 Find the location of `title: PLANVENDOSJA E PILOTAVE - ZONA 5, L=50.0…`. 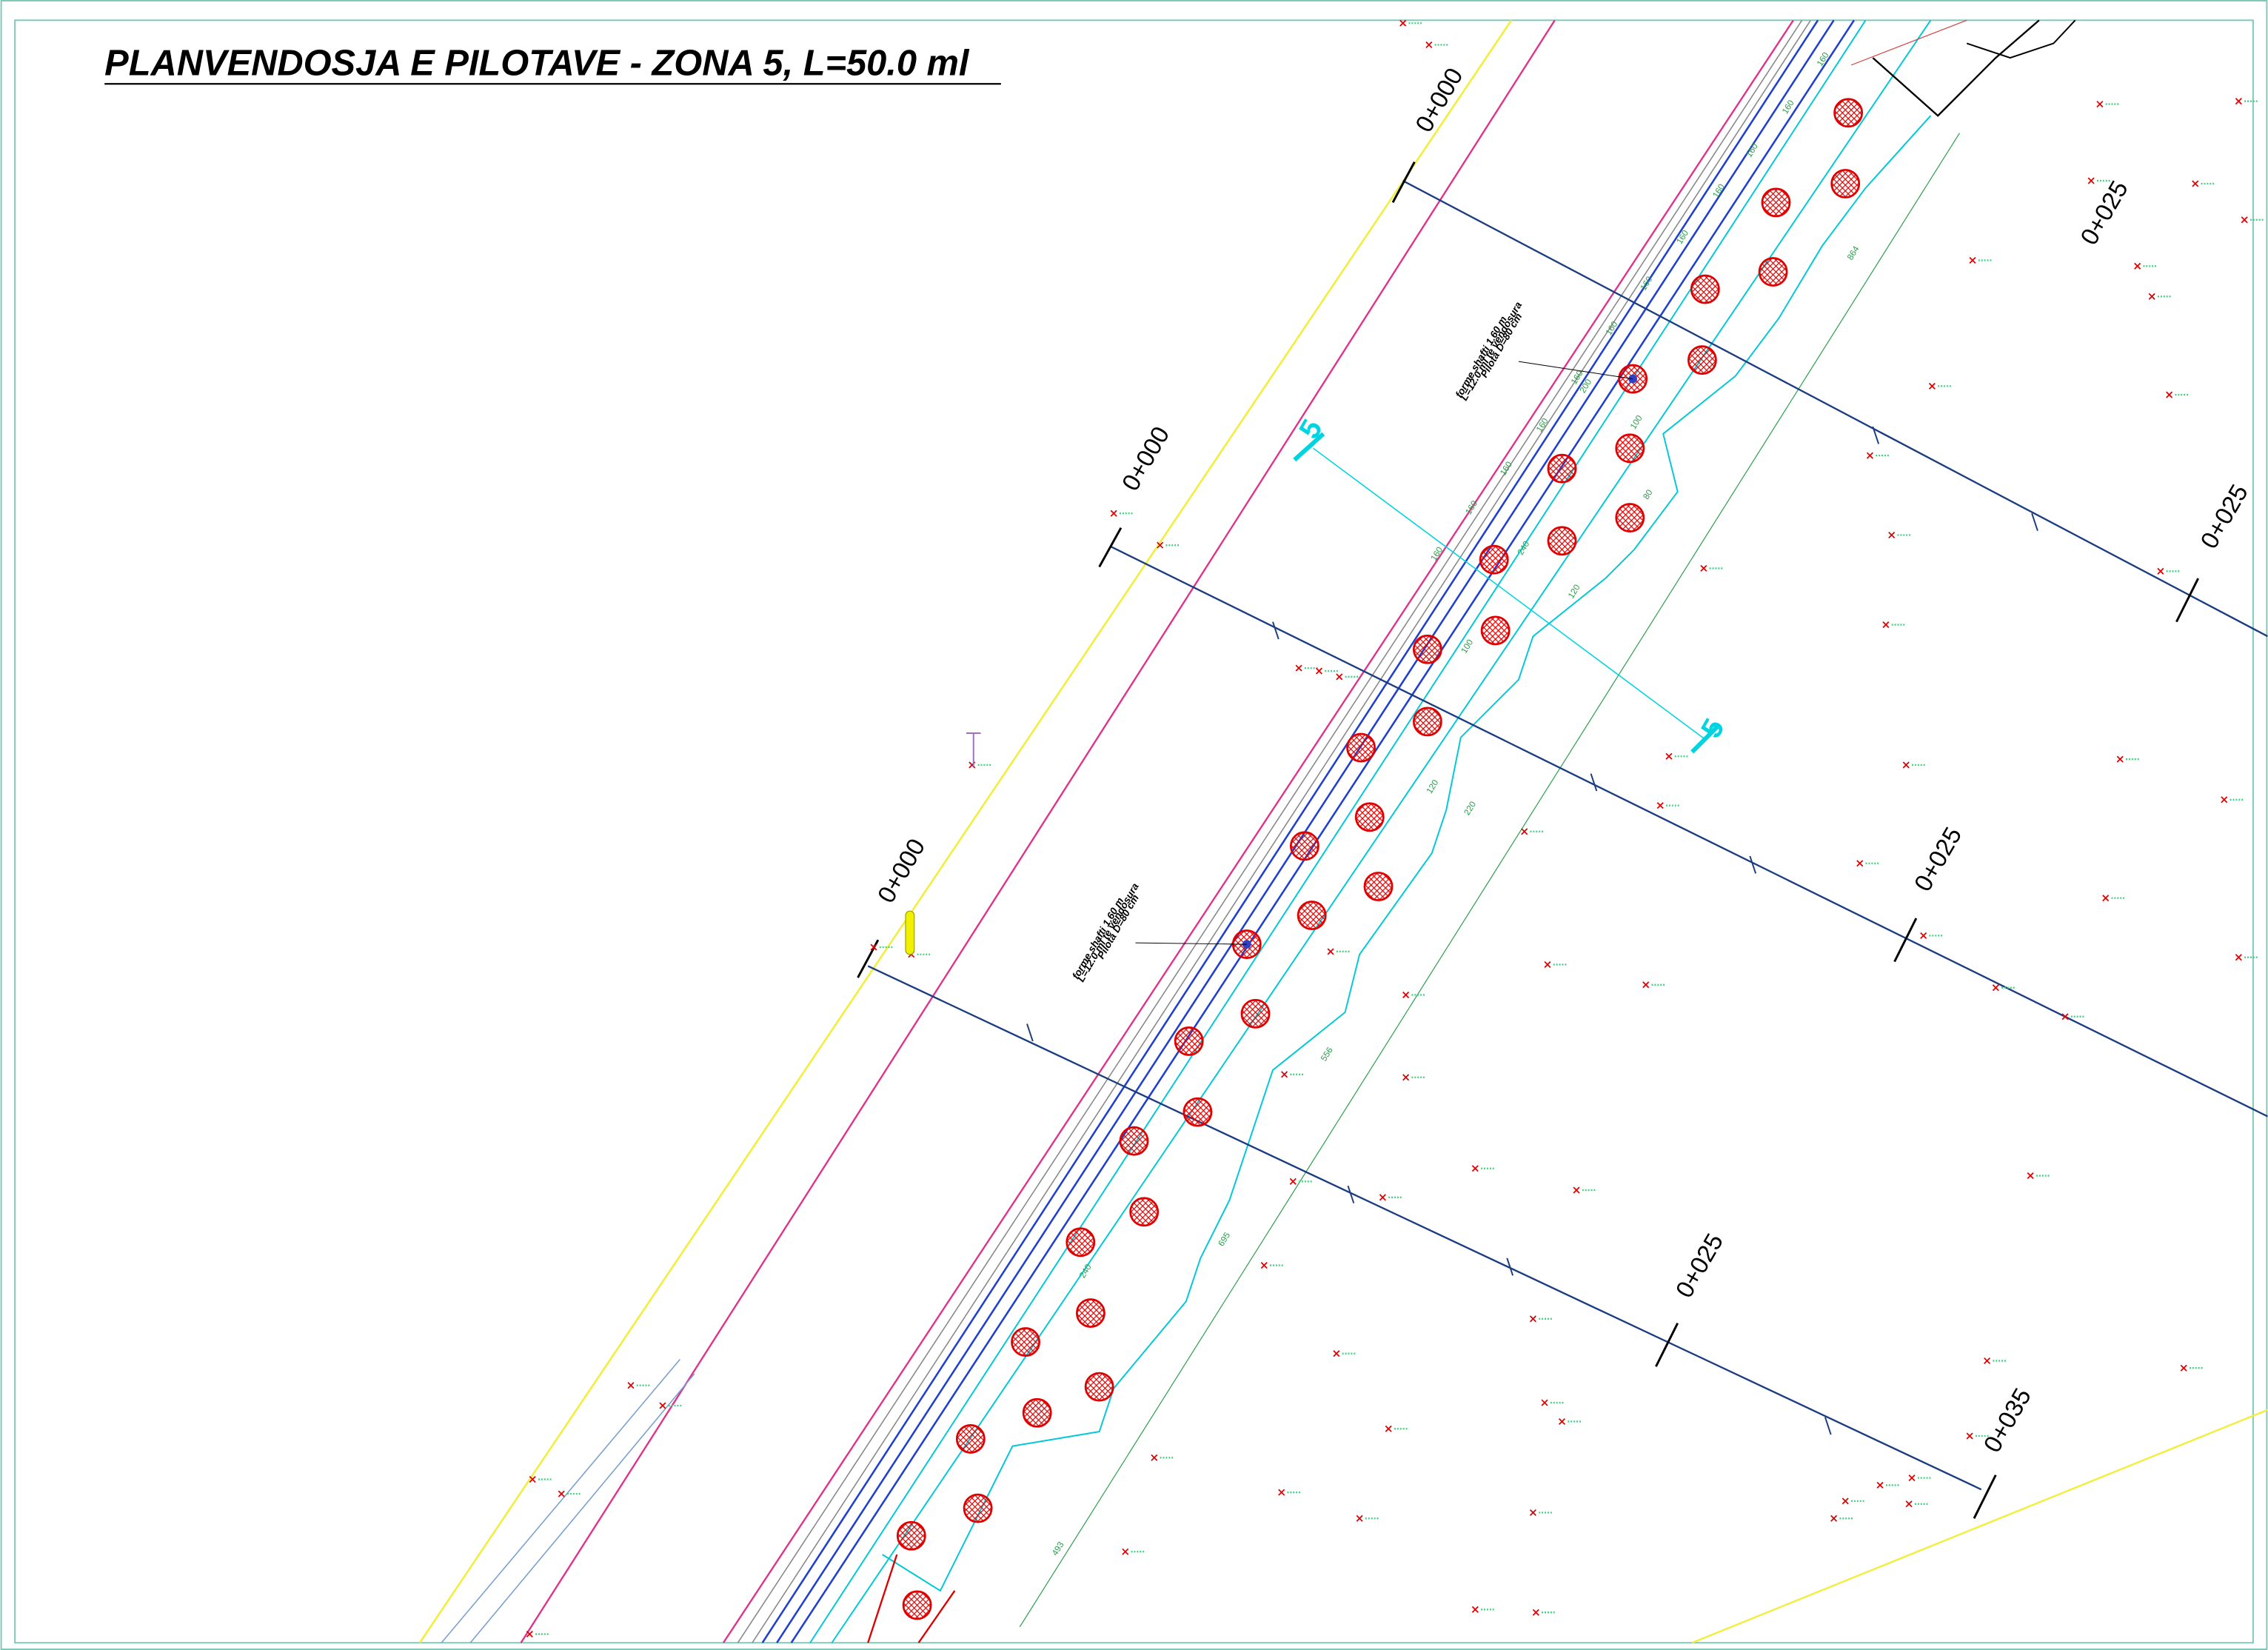

title: PLANVENDOSJA E PILOTAVE - ZONA 5, L=50.0… is located at coordinates (537, 64).